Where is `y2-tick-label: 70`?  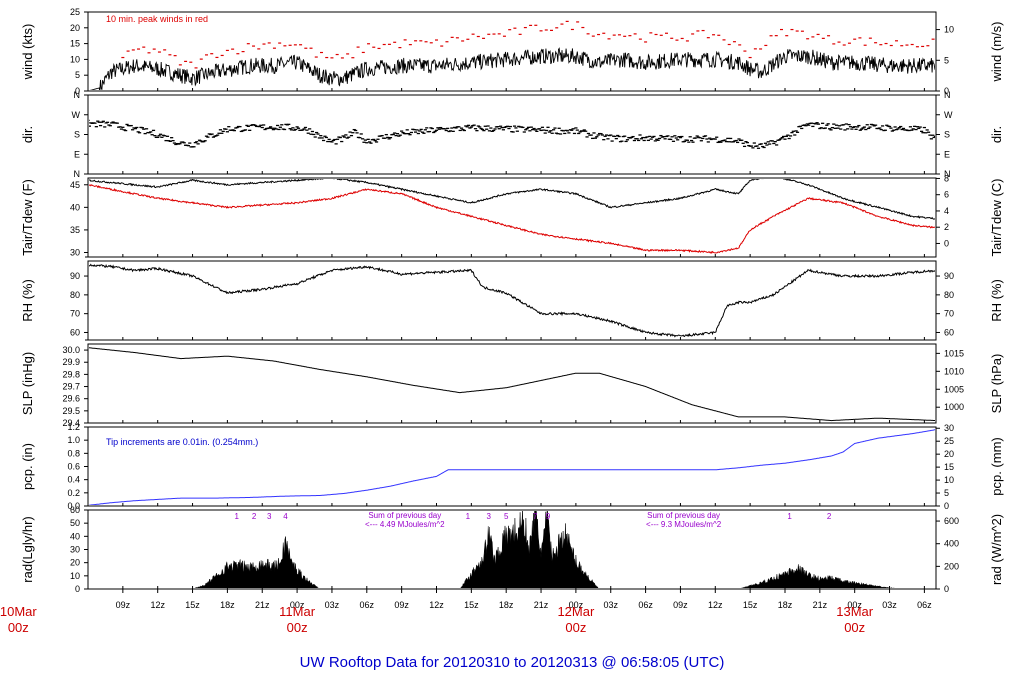 y2-tick-label: 70 is located at coordinates (949, 314).